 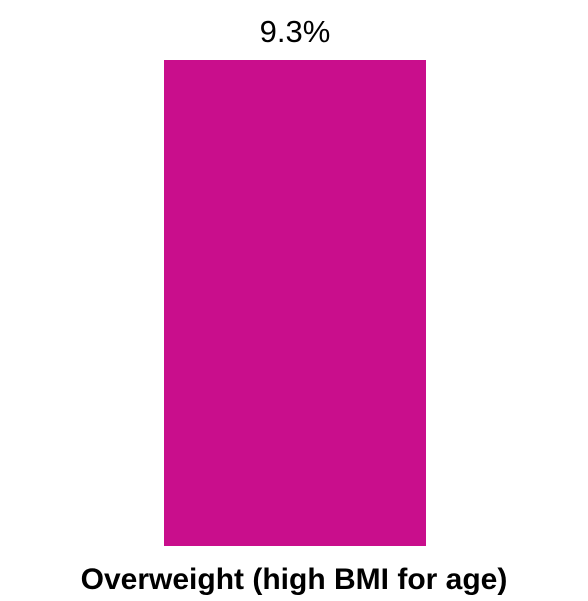 I want to click on data-labels-group: 9.3%, so click(x=295, y=31).